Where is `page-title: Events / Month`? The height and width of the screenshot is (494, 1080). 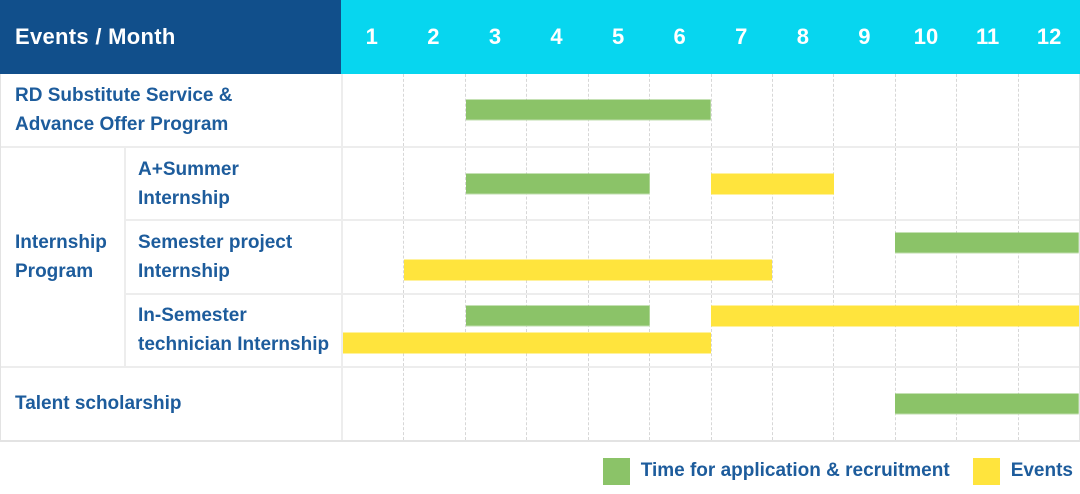
page-title: Events / Month is located at coordinates (95, 36).